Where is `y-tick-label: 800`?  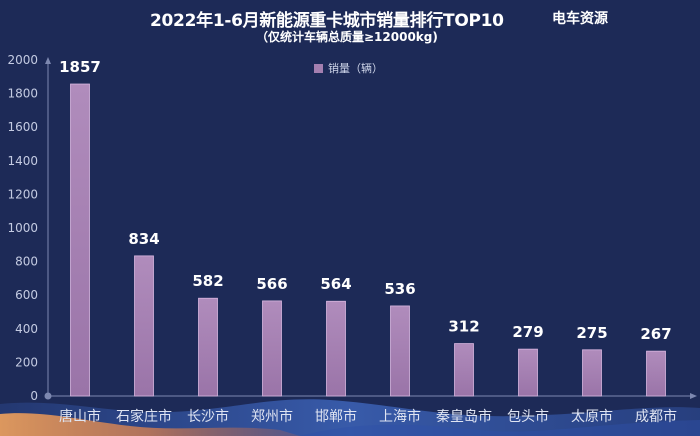 y-tick-label: 800 is located at coordinates (26, 262).